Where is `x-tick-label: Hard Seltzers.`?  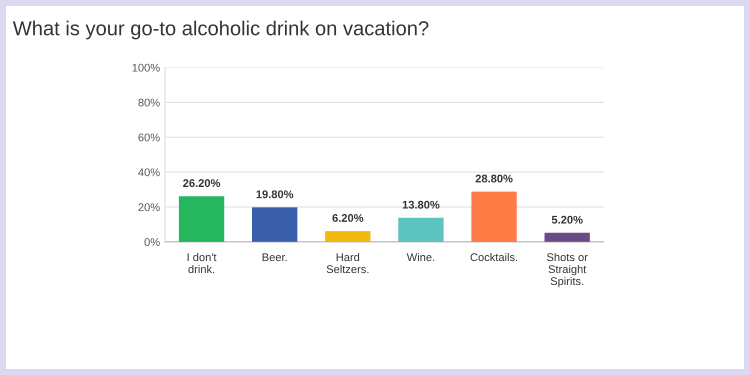
x-tick-label: Hard Seltzers. is located at coordinates (347, 263).